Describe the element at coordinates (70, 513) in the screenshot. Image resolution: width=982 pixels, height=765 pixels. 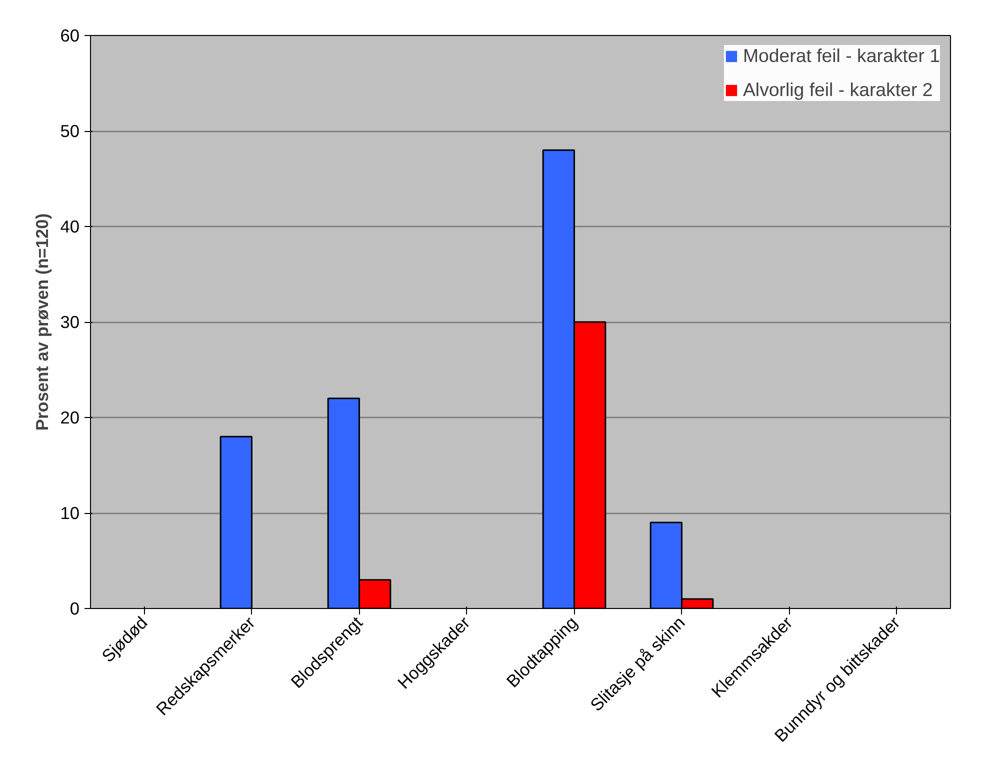
I see `y-tick-label: 10` at that location.